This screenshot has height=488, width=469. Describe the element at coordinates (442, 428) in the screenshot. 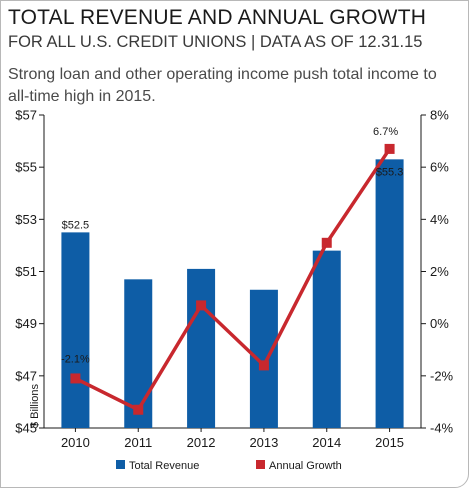

I see `right-axis-tick-label: -4%` at that location.